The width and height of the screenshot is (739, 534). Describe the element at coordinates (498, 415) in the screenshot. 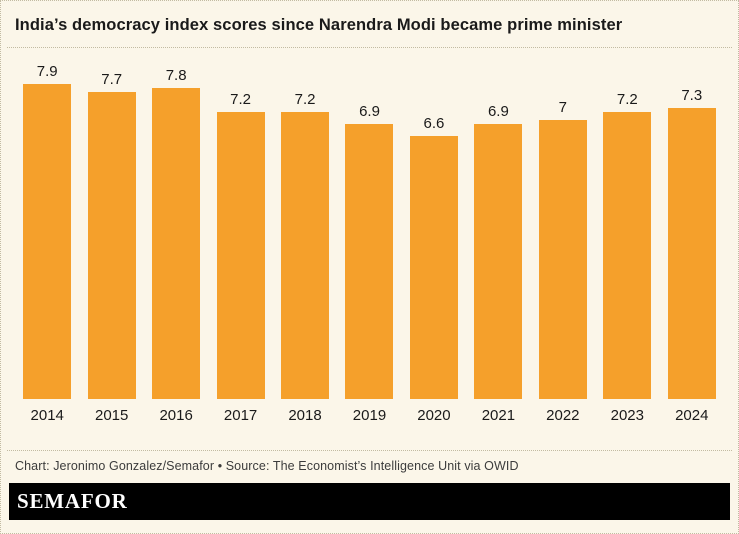

I see `x-axis-label: 2021` at that location.